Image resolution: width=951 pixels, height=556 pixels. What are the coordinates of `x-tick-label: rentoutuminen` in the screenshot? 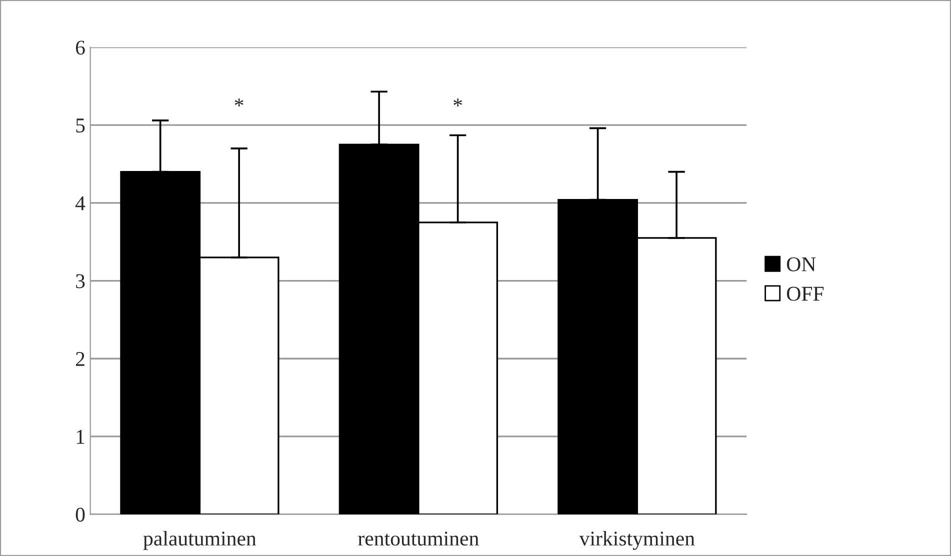 It's located at (418, 539).